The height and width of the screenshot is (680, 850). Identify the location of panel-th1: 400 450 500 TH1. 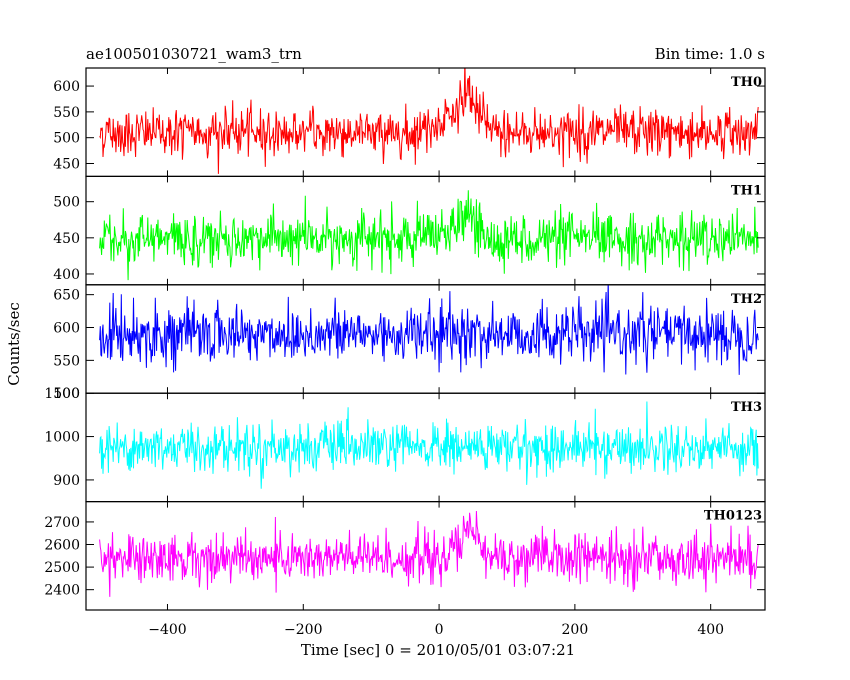
(409, 230).